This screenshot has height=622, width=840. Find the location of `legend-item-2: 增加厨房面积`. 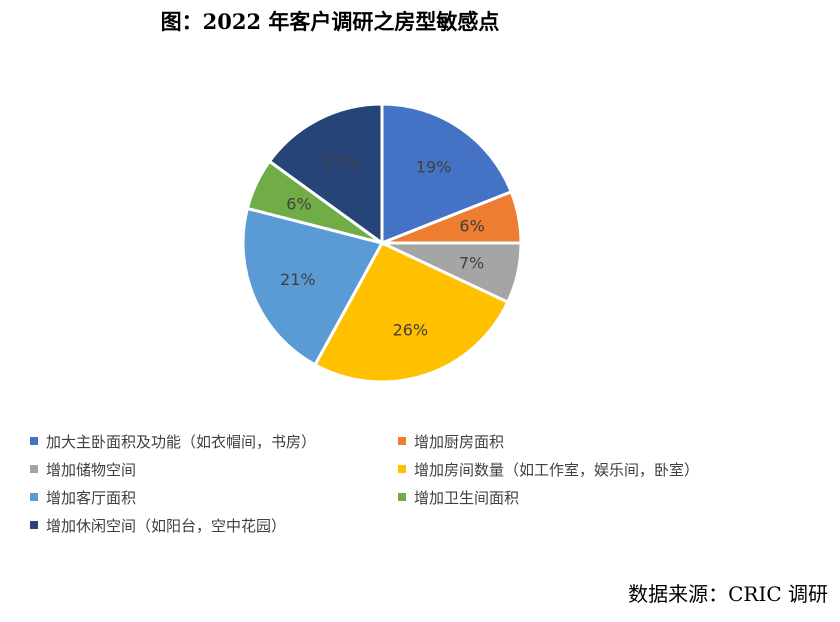

legend-item-2: 增加厨房面积 is located at coordinates (588, 441).